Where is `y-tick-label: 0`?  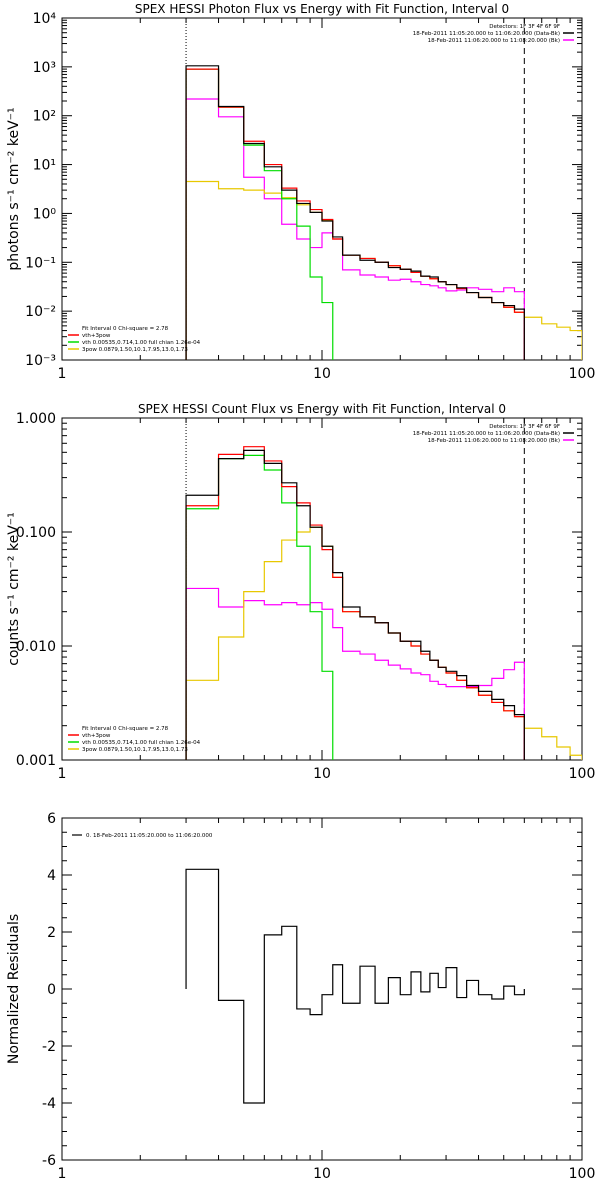
y-tick-label: 0 is located at coordinates (51, 990).